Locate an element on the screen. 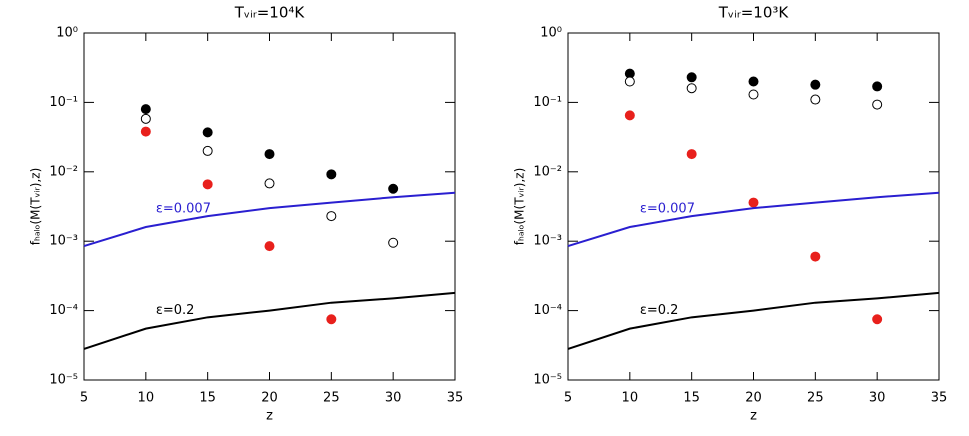 This screenshot has width=969, height=436. chart-title: Tᵥᵢᵣ=10³K is located at coordinates (754, 13).